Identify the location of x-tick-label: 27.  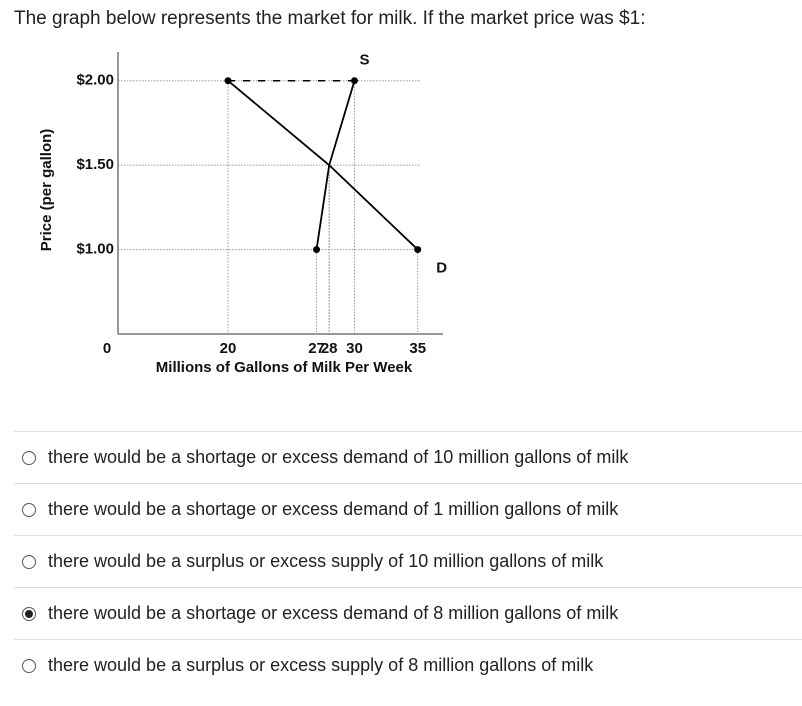
(316, 348).